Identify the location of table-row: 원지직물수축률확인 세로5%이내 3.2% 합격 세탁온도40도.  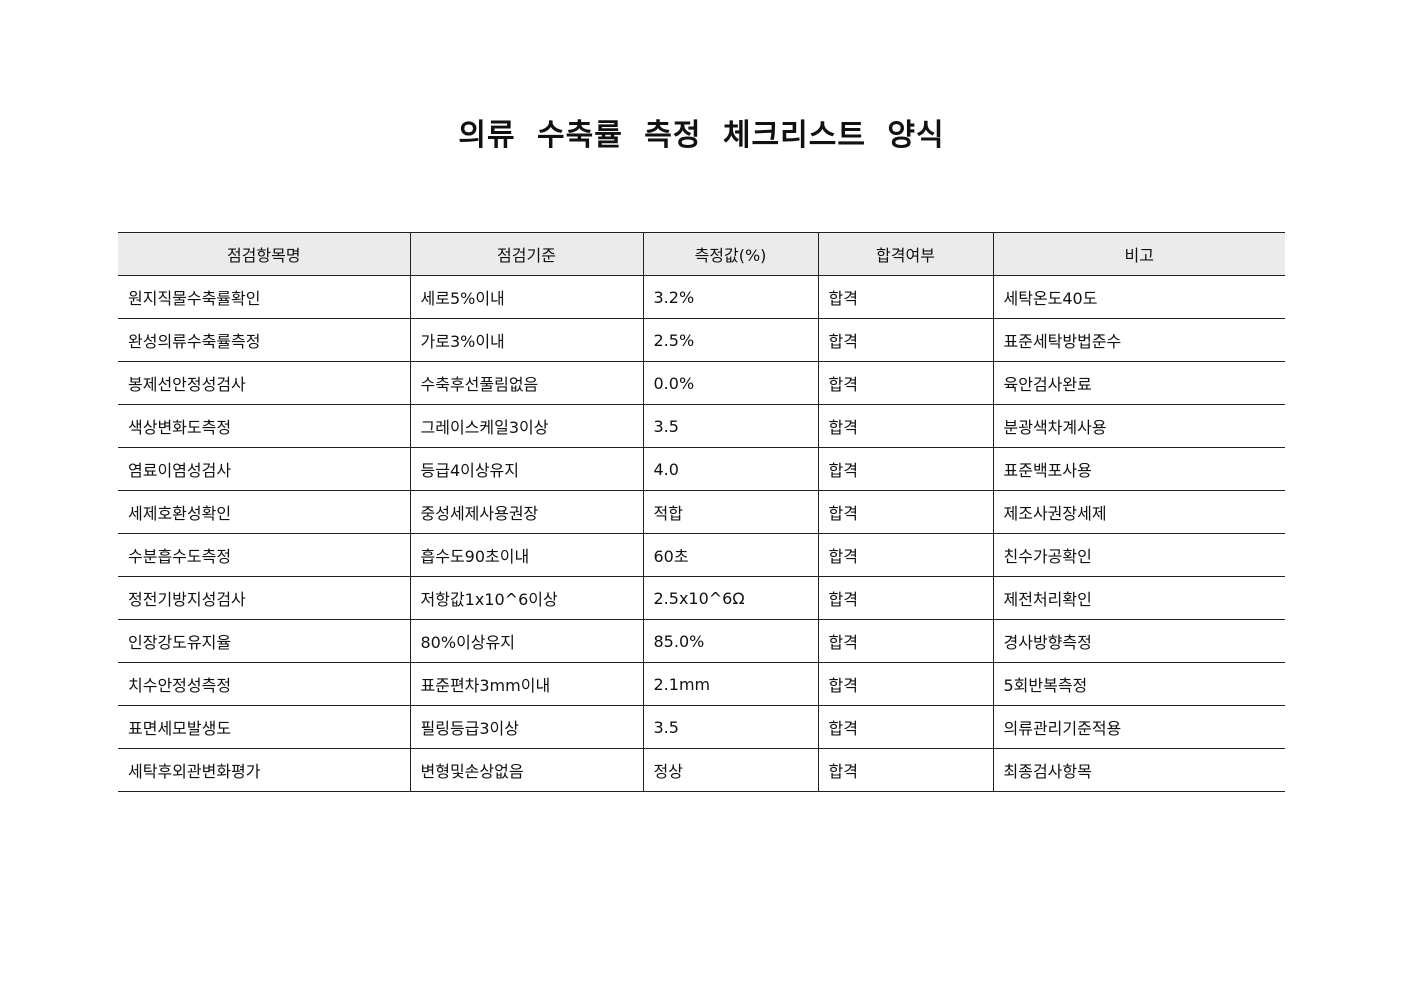
(701, 297).